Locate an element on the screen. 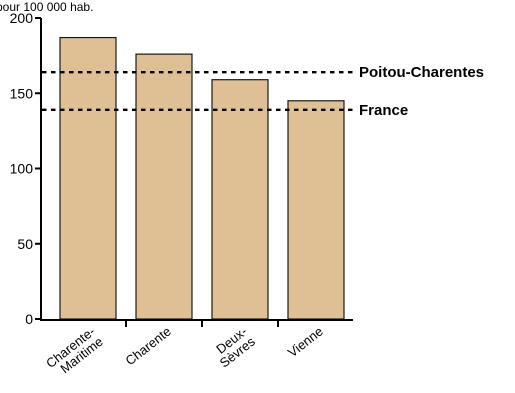 The height and width of the screenshot is (393, 515). x-category-label-line: Vienne is located at coordinates (305, 342).